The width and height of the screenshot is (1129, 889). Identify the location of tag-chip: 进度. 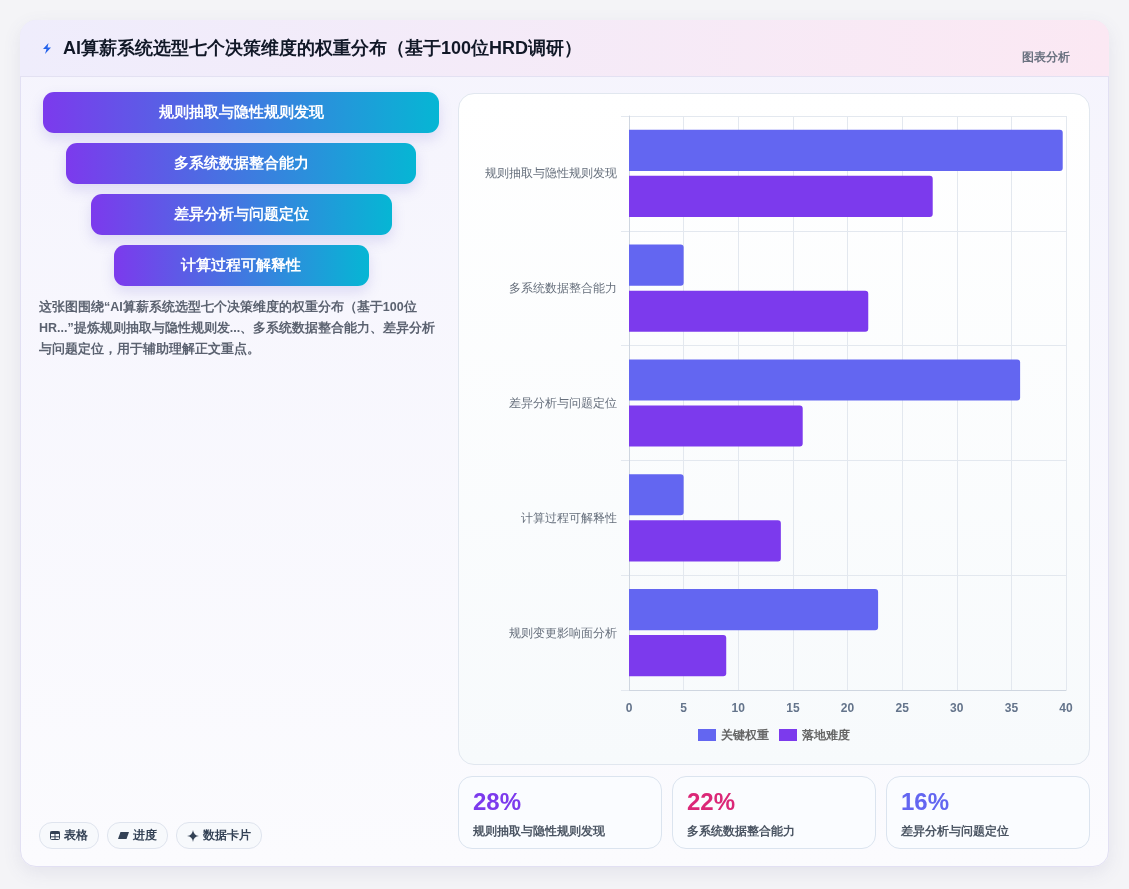
(137, 835).